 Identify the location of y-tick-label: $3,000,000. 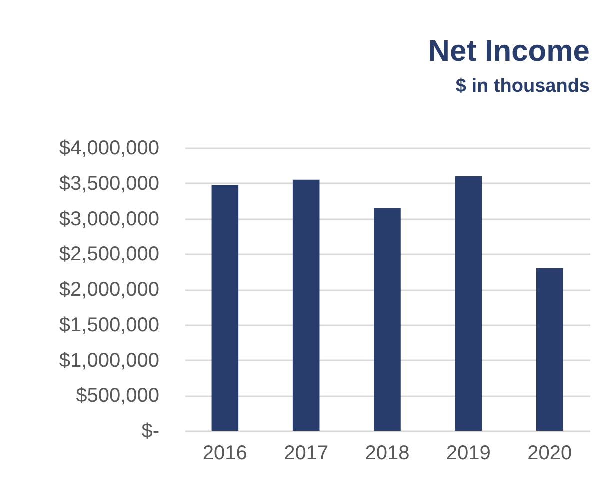
(109, 219).